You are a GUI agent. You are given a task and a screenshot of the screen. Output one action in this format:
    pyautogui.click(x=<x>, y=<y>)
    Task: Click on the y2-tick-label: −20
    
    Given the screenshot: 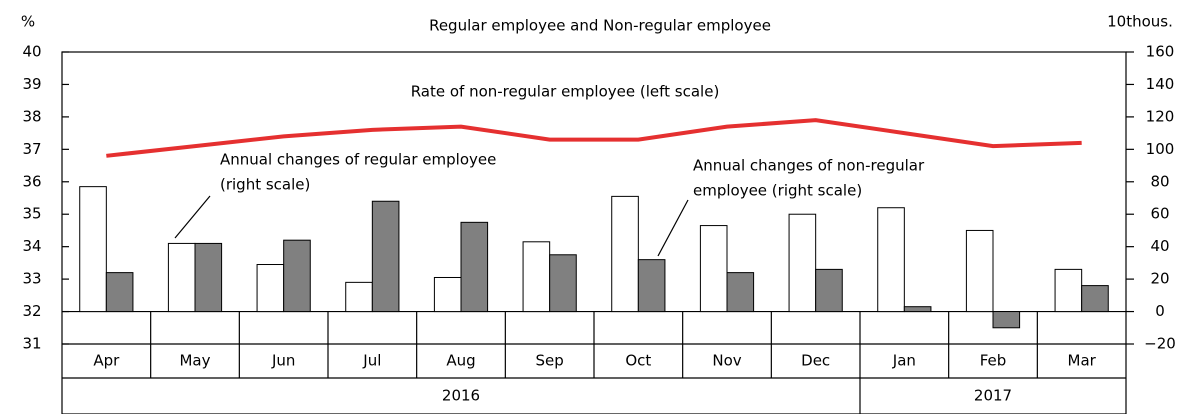 What is the action you would take?
    pyautogui.click(x=1160, y=344)
    